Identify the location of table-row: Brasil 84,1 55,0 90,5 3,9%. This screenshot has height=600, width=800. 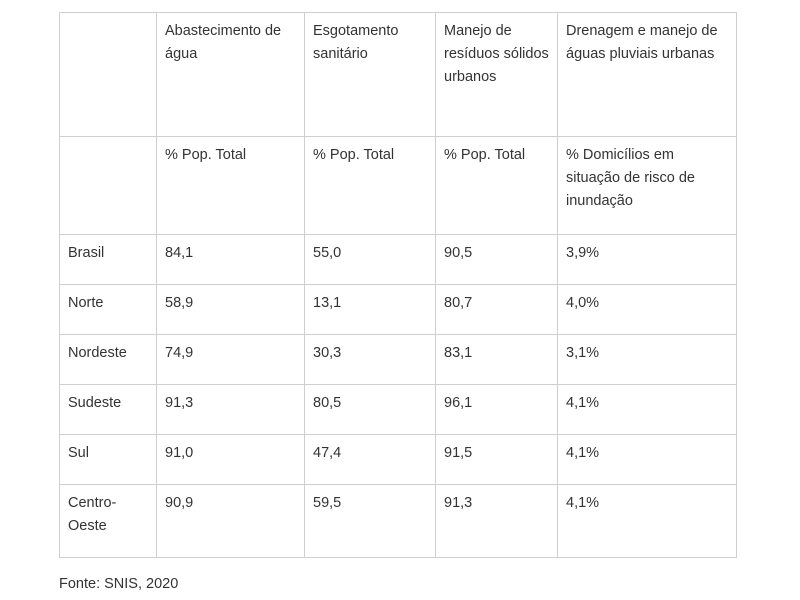
(398, 259).